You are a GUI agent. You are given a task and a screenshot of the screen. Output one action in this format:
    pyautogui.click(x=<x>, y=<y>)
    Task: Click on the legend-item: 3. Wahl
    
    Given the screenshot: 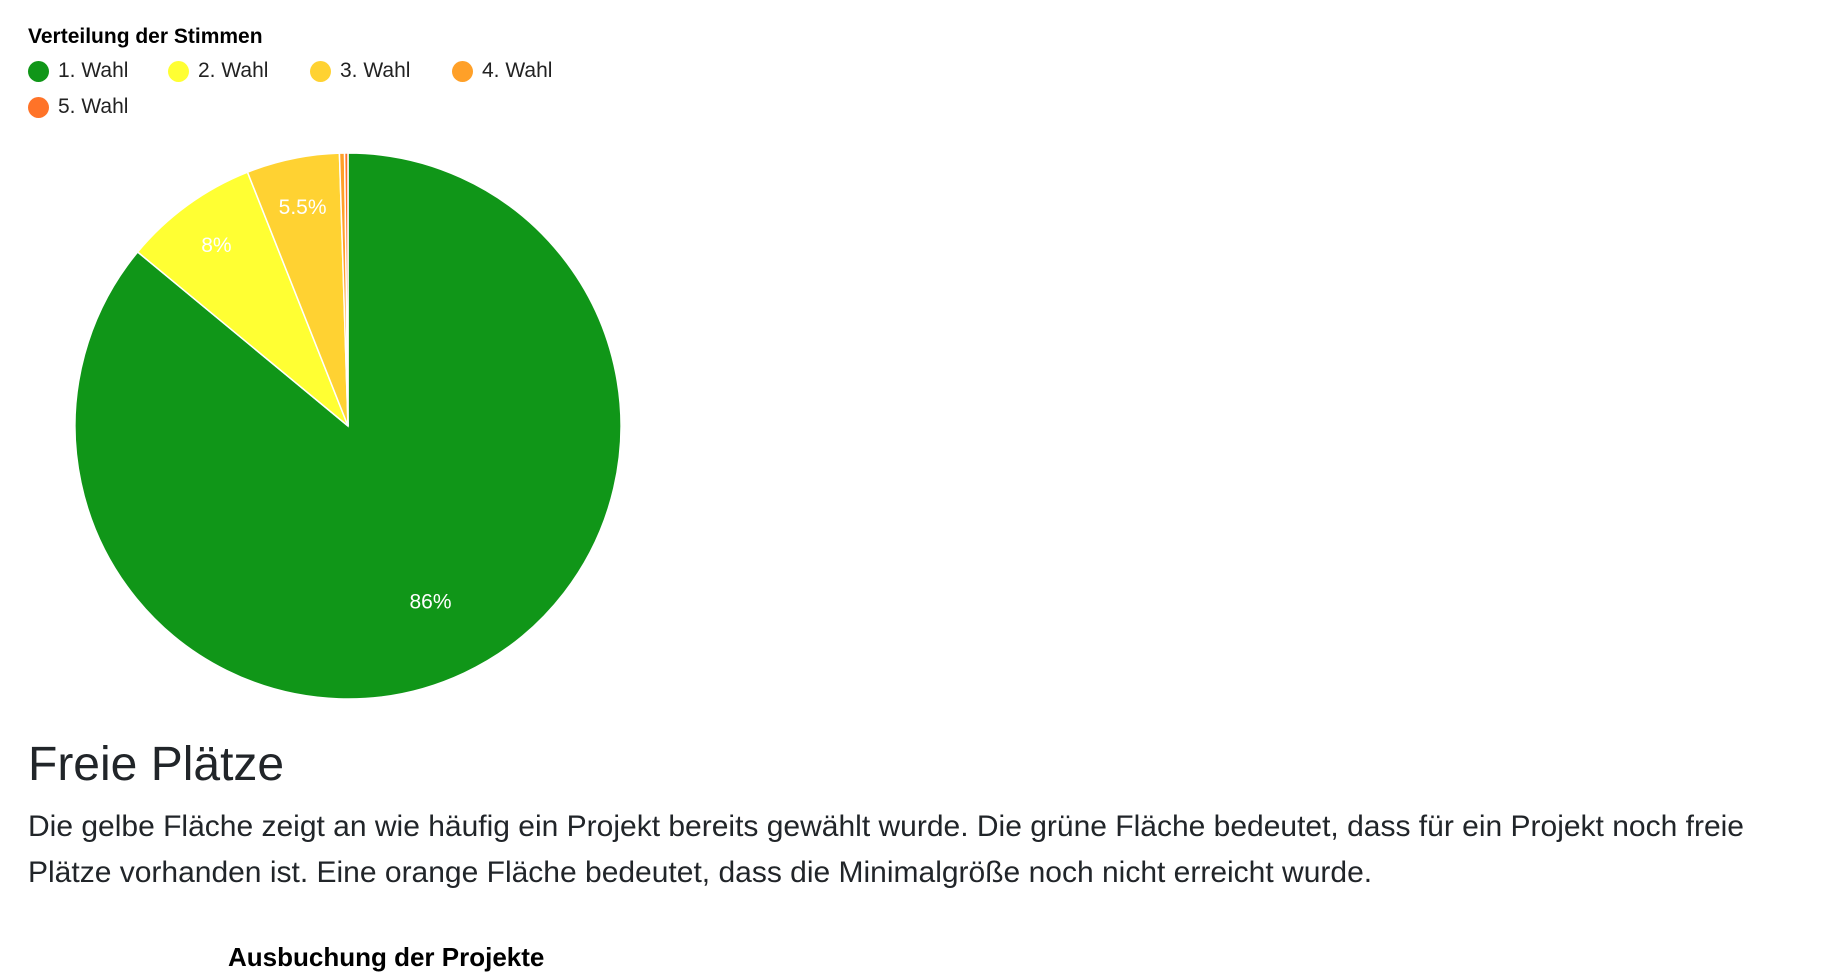 What is the action you would take?
    pyautogui.click(x=360, y=71)
    